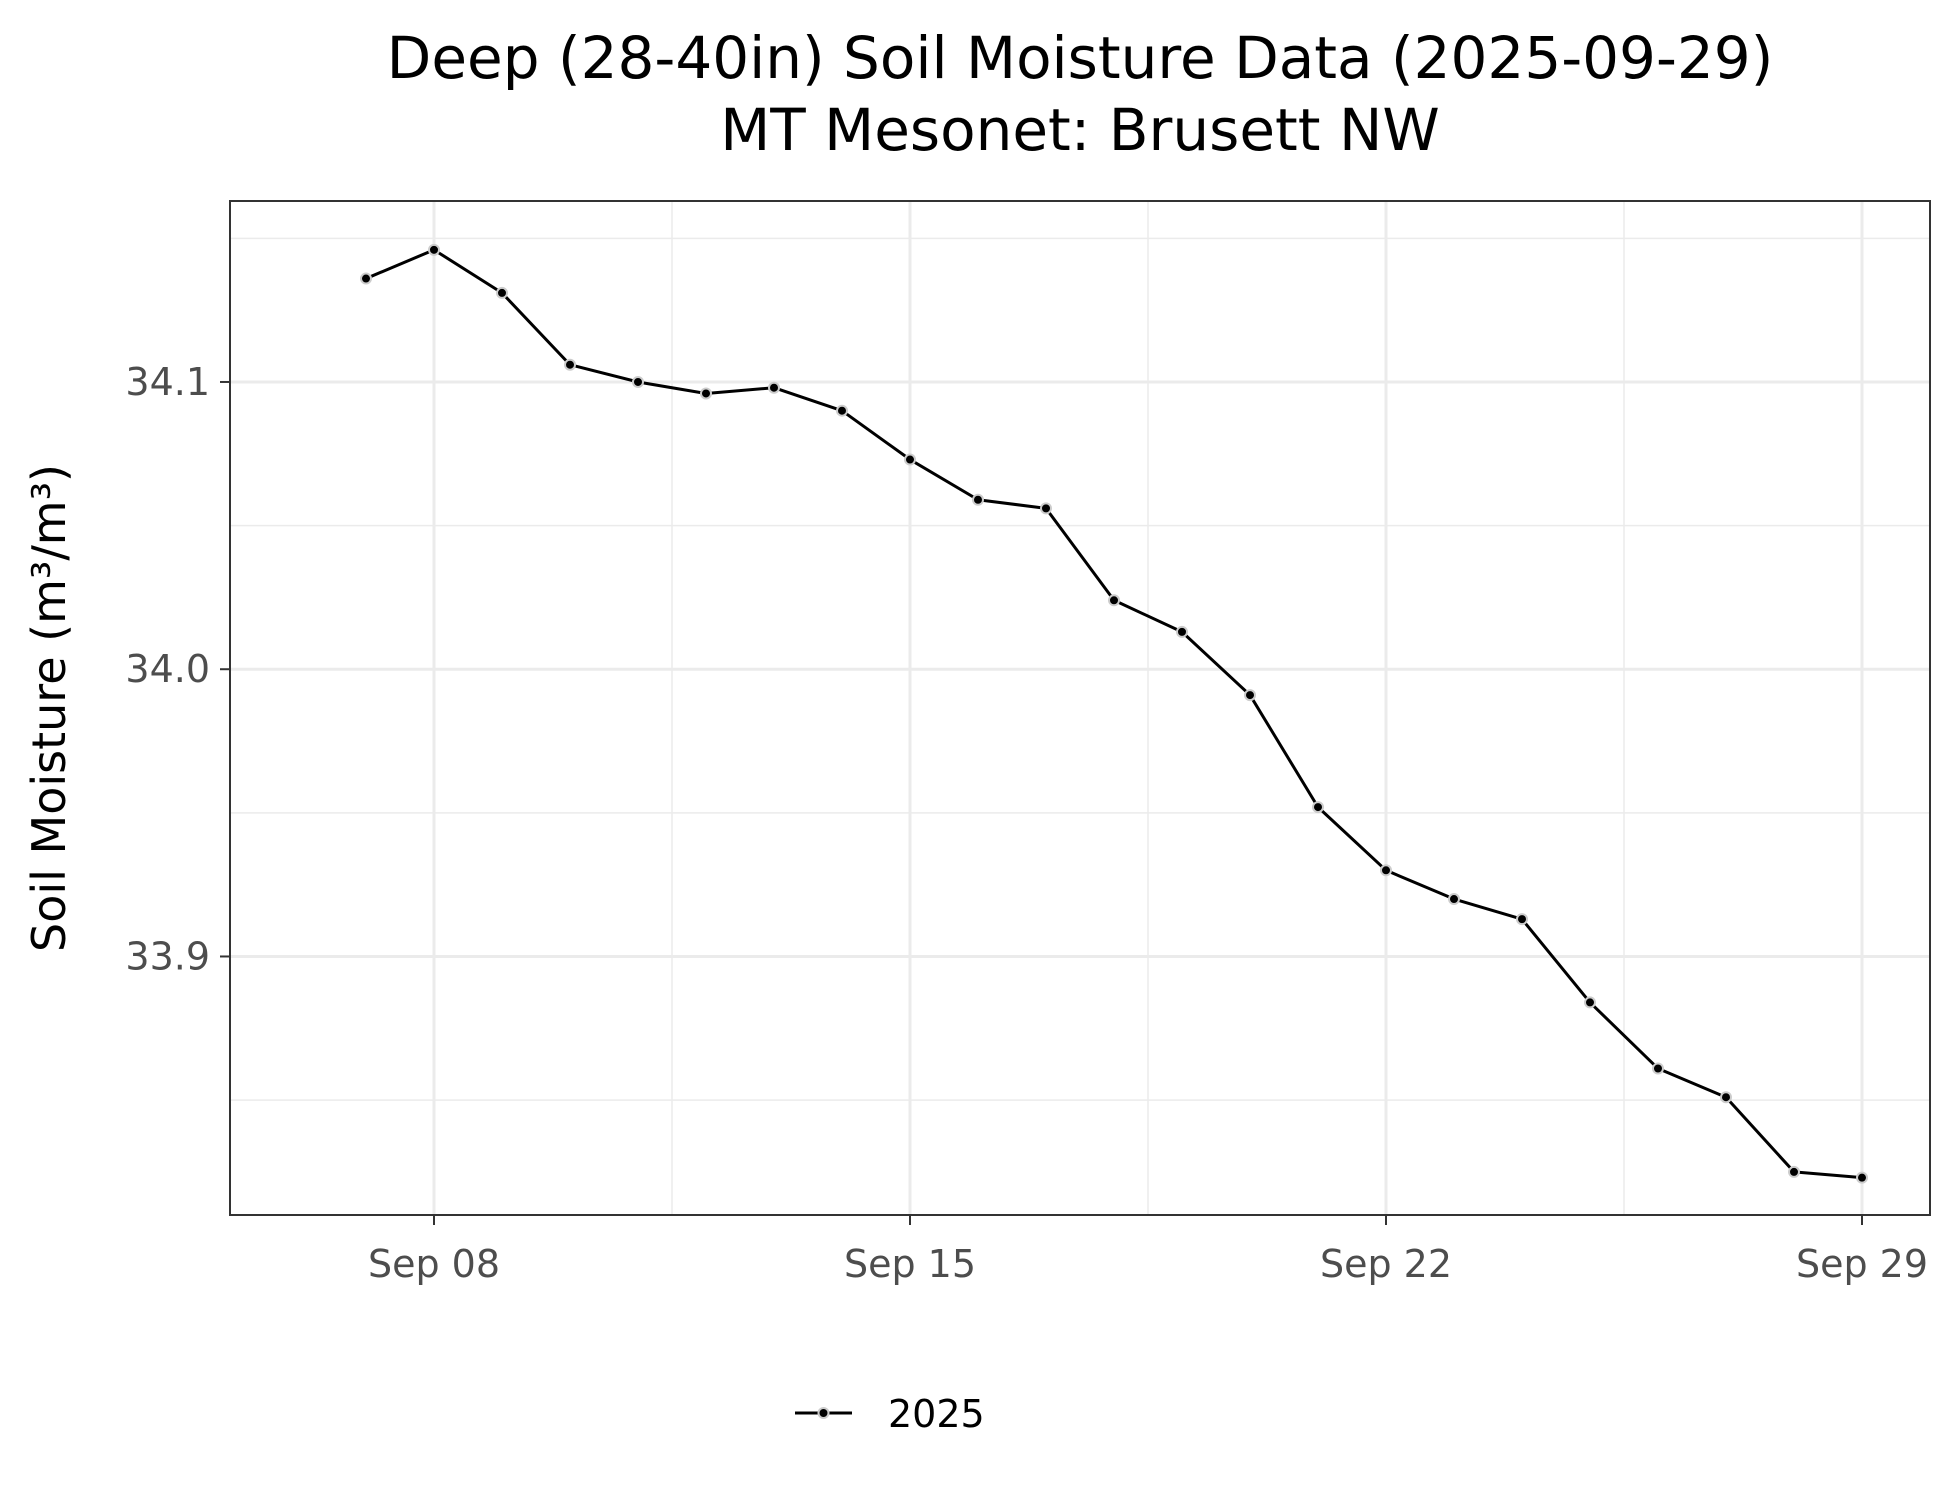  I want to click on y-axis-title: Soil Moisture (m³/m³), so click(49, 708).